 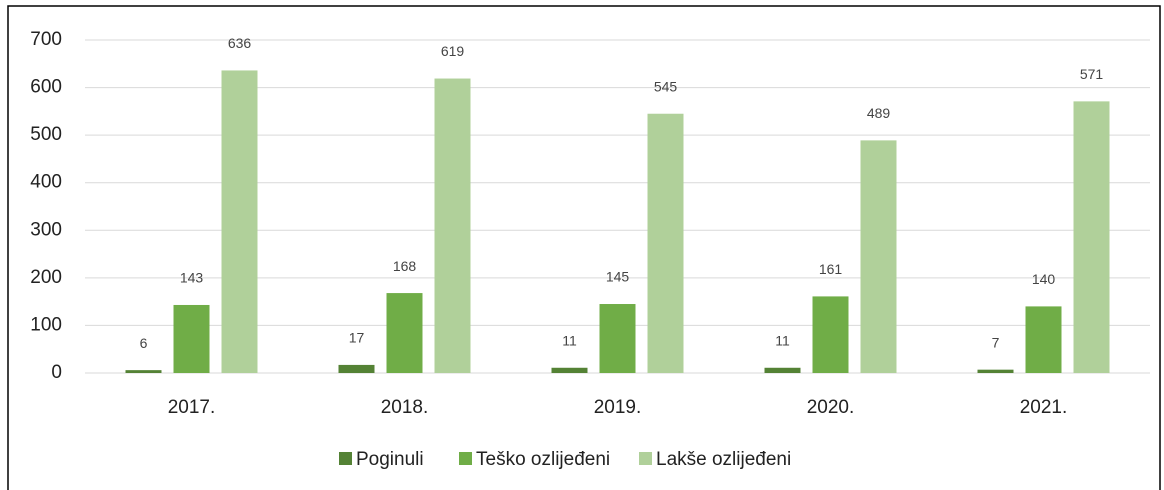 I want to click on x-tick-label: 2017., so click(x=192, y=407).